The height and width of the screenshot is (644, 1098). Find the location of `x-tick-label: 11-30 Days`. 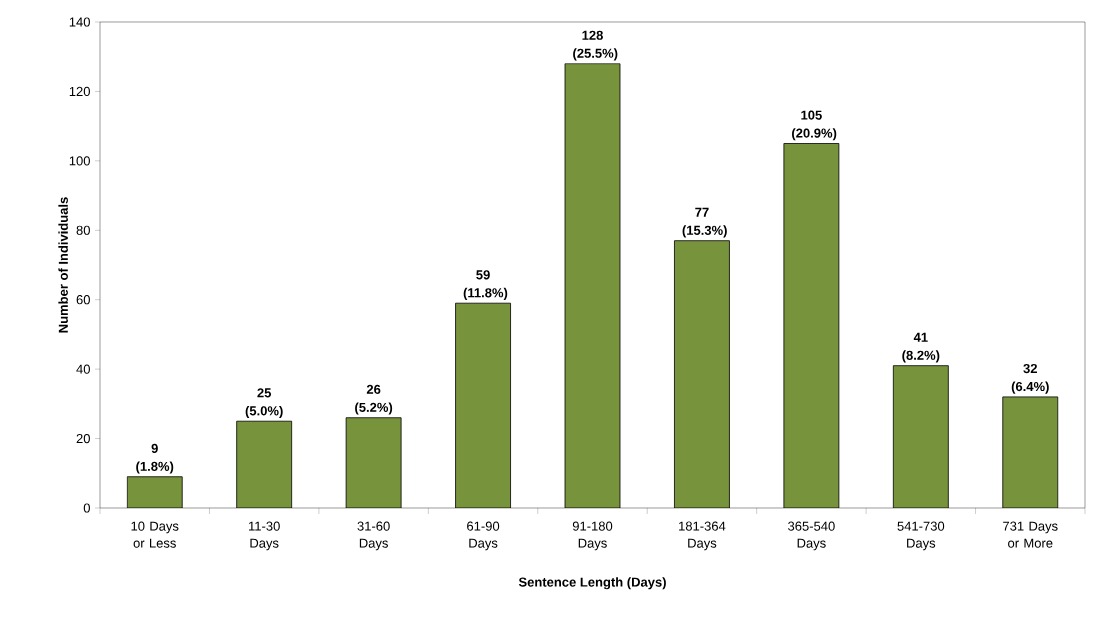

x-tick-label: 11-30 Days is located at coordinates (264, 536).